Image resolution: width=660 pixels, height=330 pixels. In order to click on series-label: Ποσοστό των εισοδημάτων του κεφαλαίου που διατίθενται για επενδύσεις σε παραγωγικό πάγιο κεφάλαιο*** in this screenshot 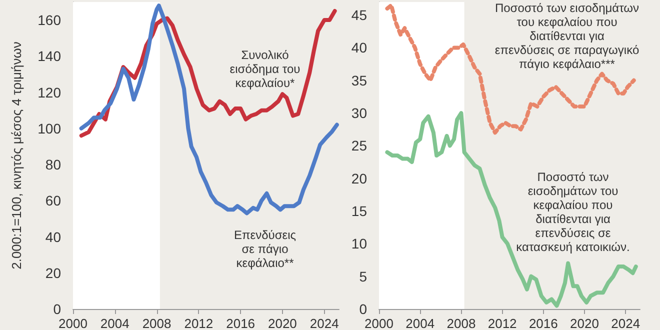, I will do `click(567, 36)`.